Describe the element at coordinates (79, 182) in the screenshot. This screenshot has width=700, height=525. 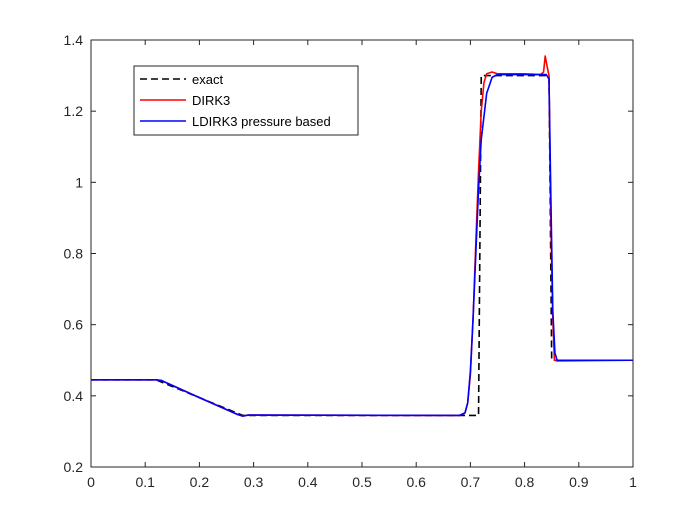
I see `y-tick-label: 1` at that location.